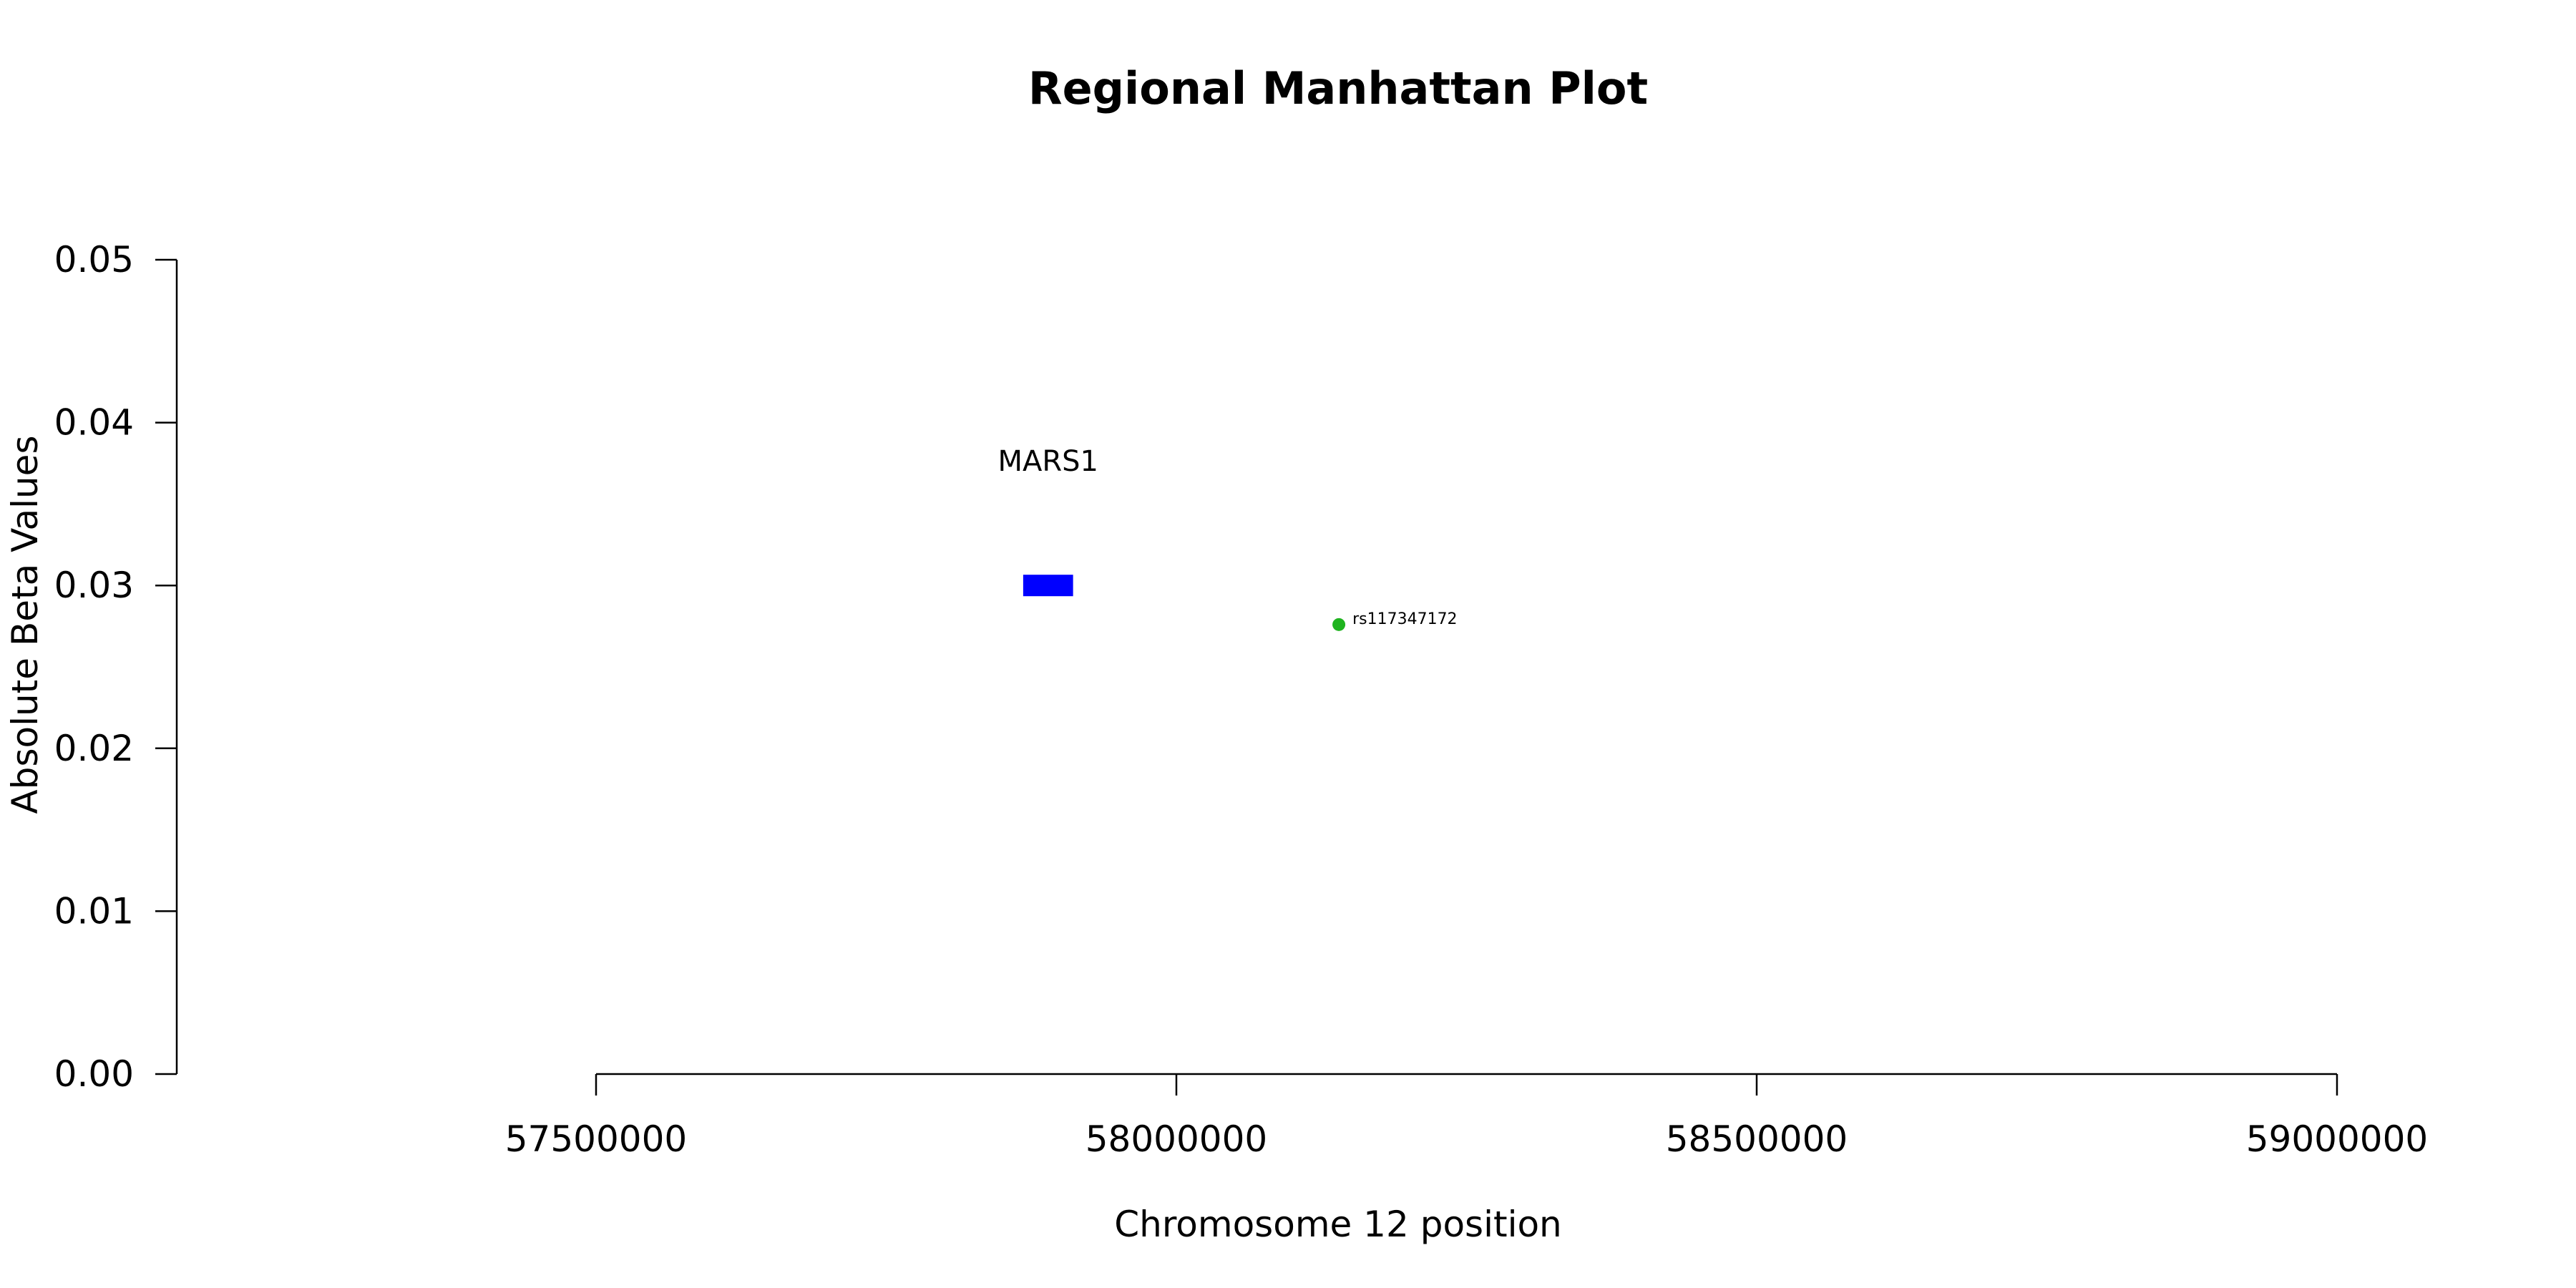  I want to click on snp-points: rs117347172, so click(1395, 620).